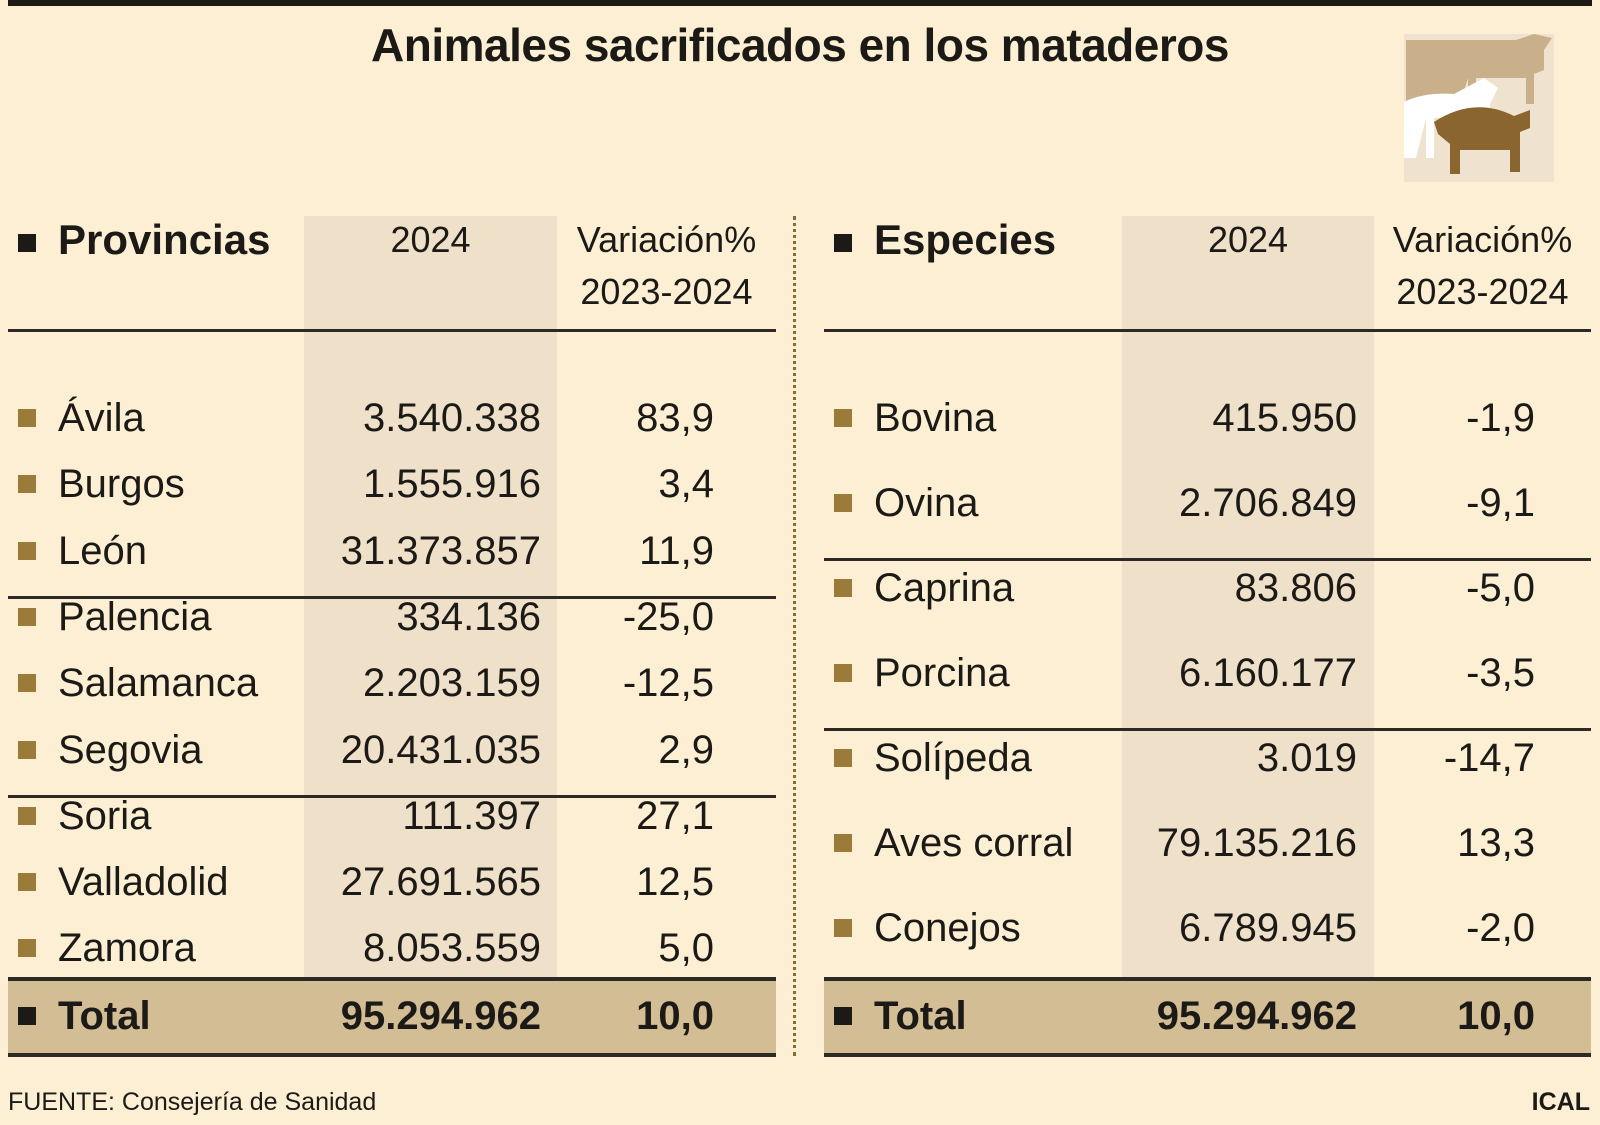  What do you see at coordinates (1268, 673) in the screenshot?
I see `row-value: 6.160.177` at bounding box center [1268, 673].